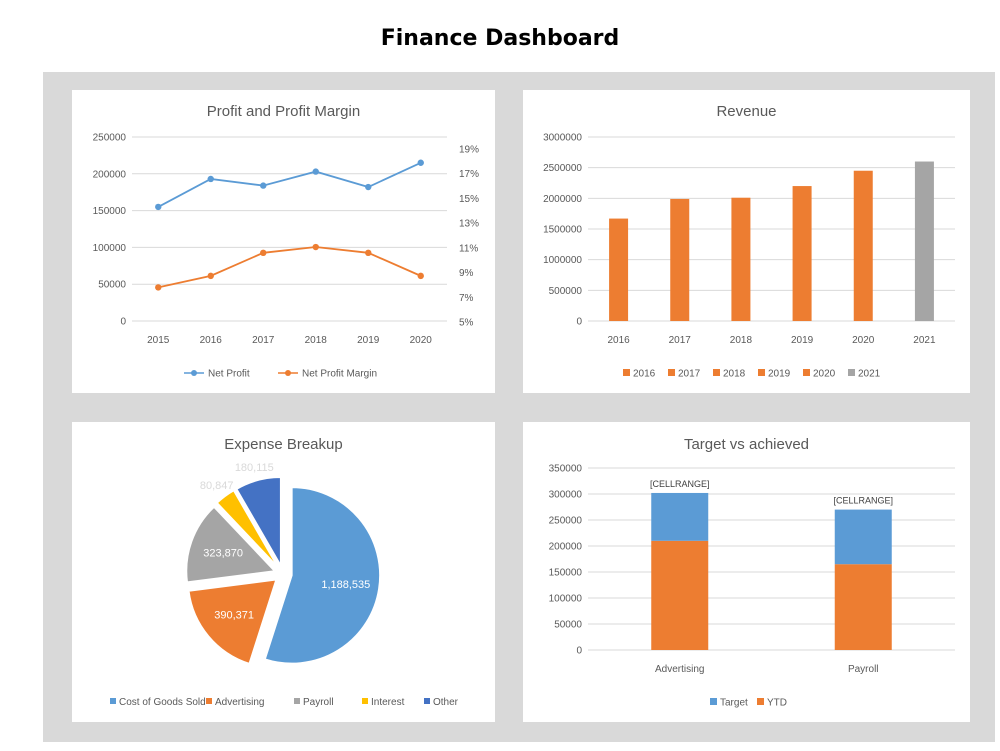 The height and width of the screenshot is (751, 1000). Describe the element at coordinates (469, 150) in the screenshot. I see `y2-tick-label: 19%` at that location.